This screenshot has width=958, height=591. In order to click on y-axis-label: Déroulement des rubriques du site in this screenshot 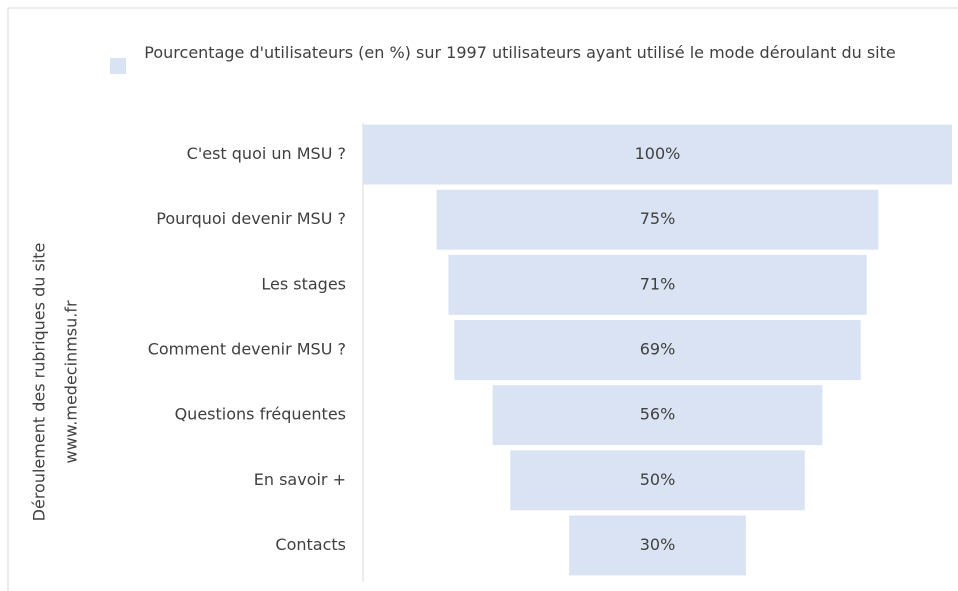, I will do `click(39, 382)`.